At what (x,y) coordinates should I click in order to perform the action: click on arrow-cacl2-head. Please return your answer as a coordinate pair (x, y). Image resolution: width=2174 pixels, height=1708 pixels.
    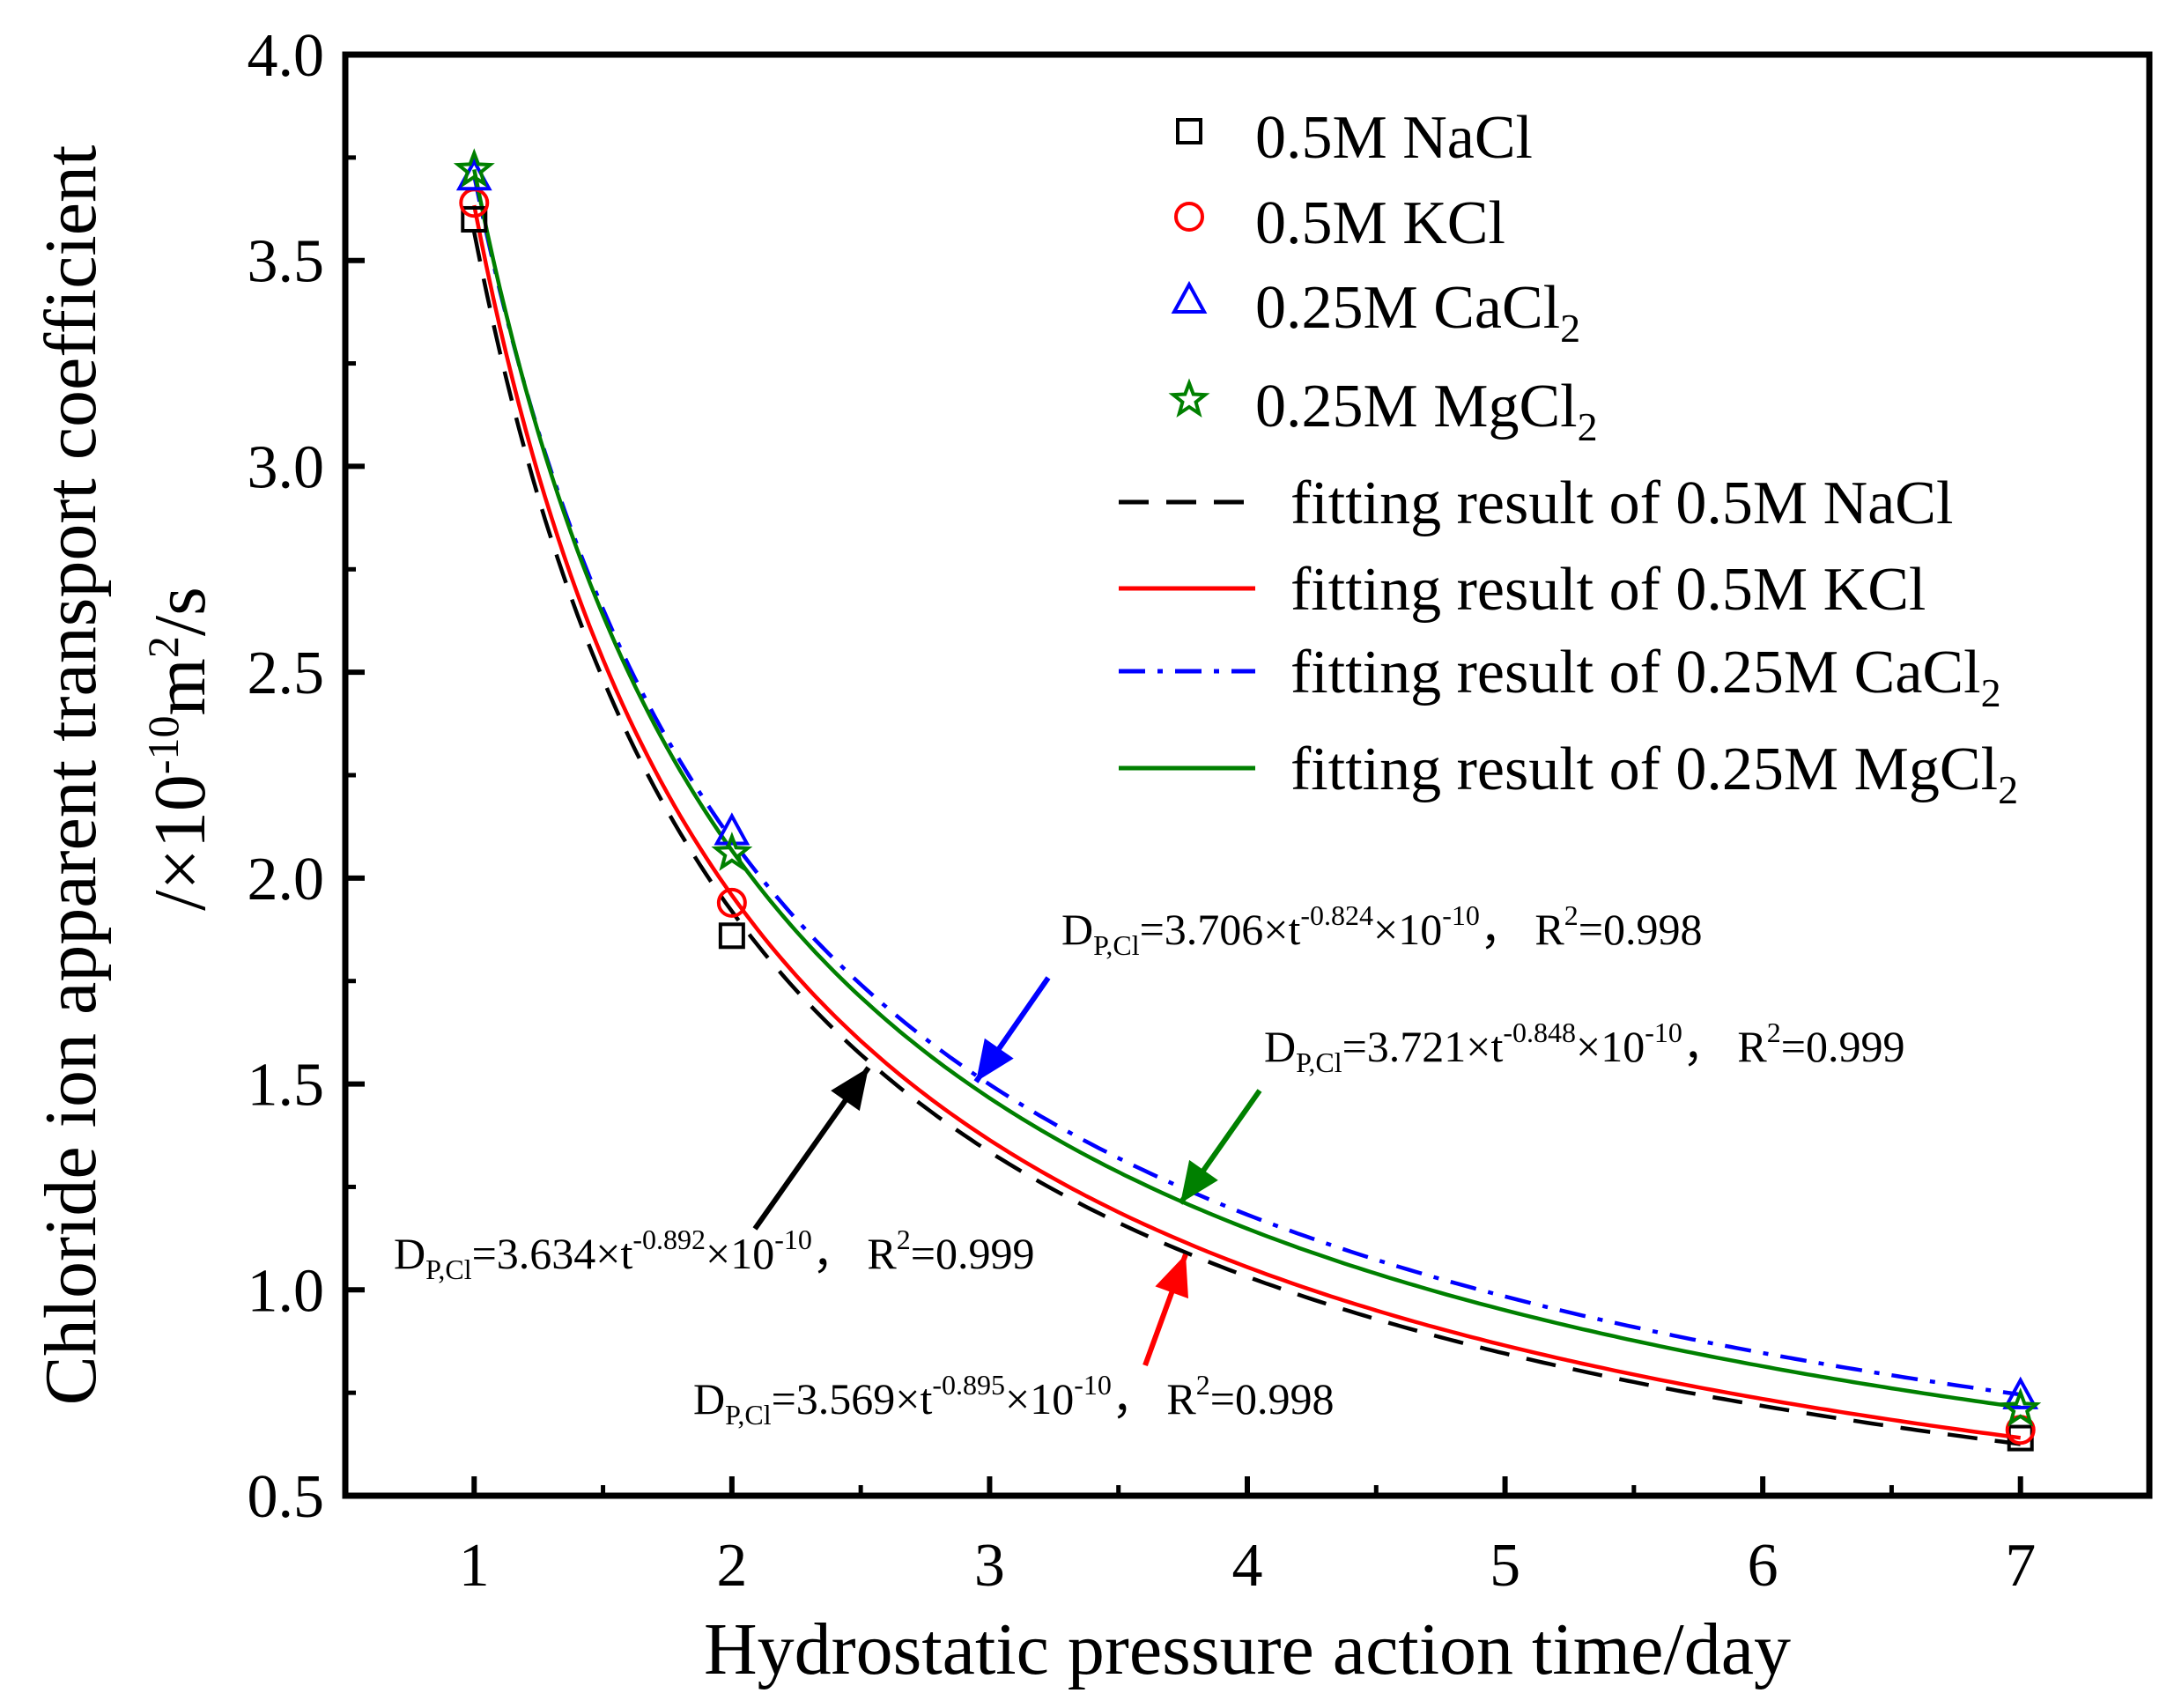
    Looking at the image, I should click on (995, 1060).